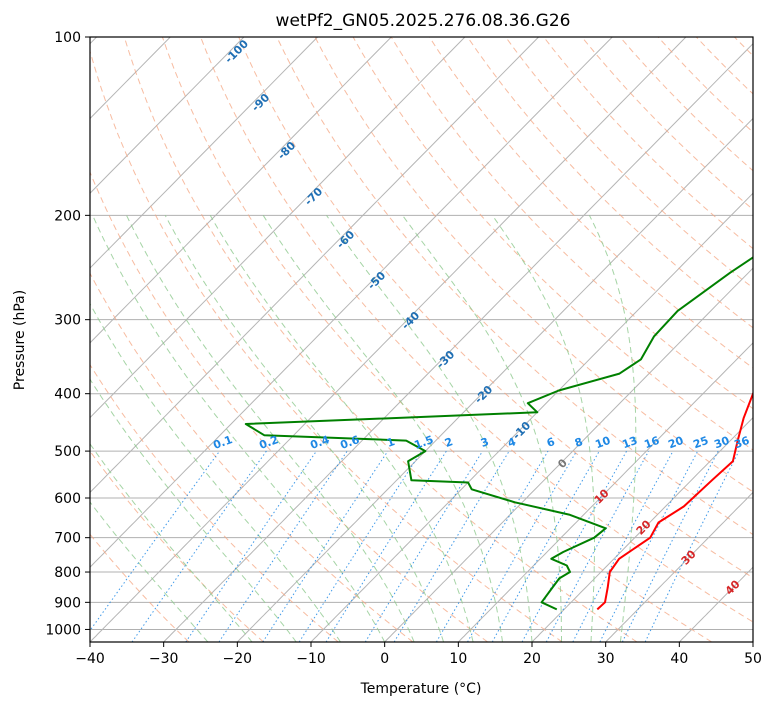 This screenshot has height=708, width=775. Describe the element at coordinates (222, 442) in the screenshot. I see `mixing-ratio-label: 0.1` at that location.